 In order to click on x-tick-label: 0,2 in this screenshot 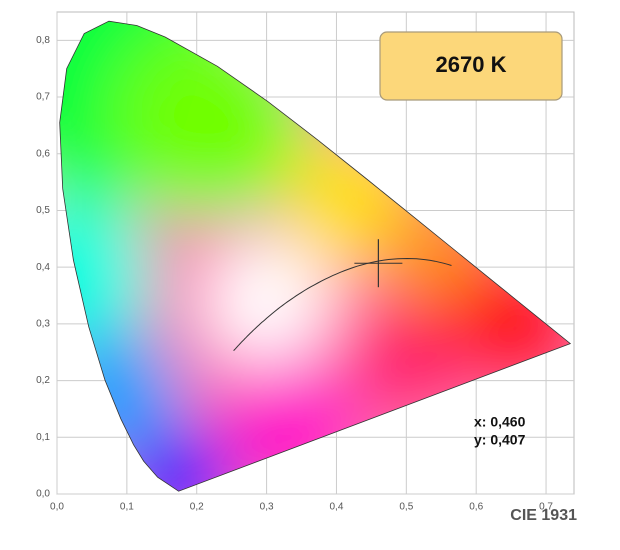, I will do `click(197, 507)`.